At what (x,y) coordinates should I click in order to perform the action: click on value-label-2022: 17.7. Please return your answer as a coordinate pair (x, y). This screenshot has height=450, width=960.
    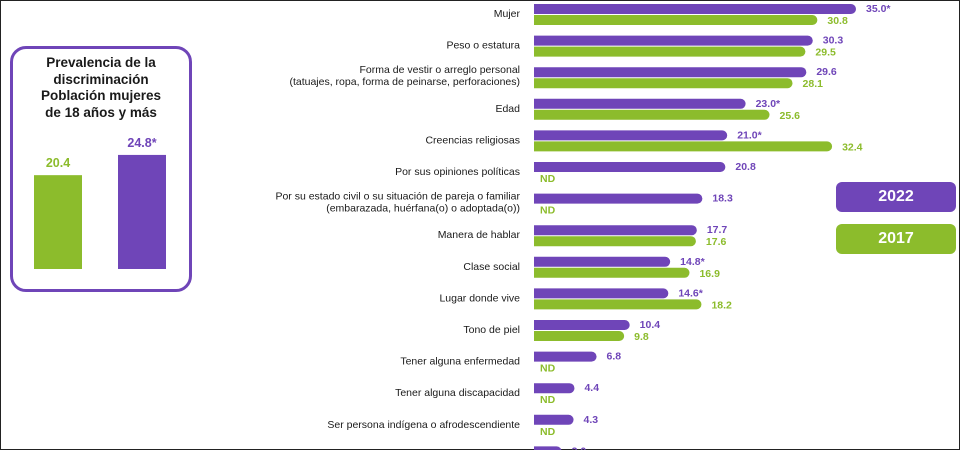
    Looking at the image, I should click on (717, 230).